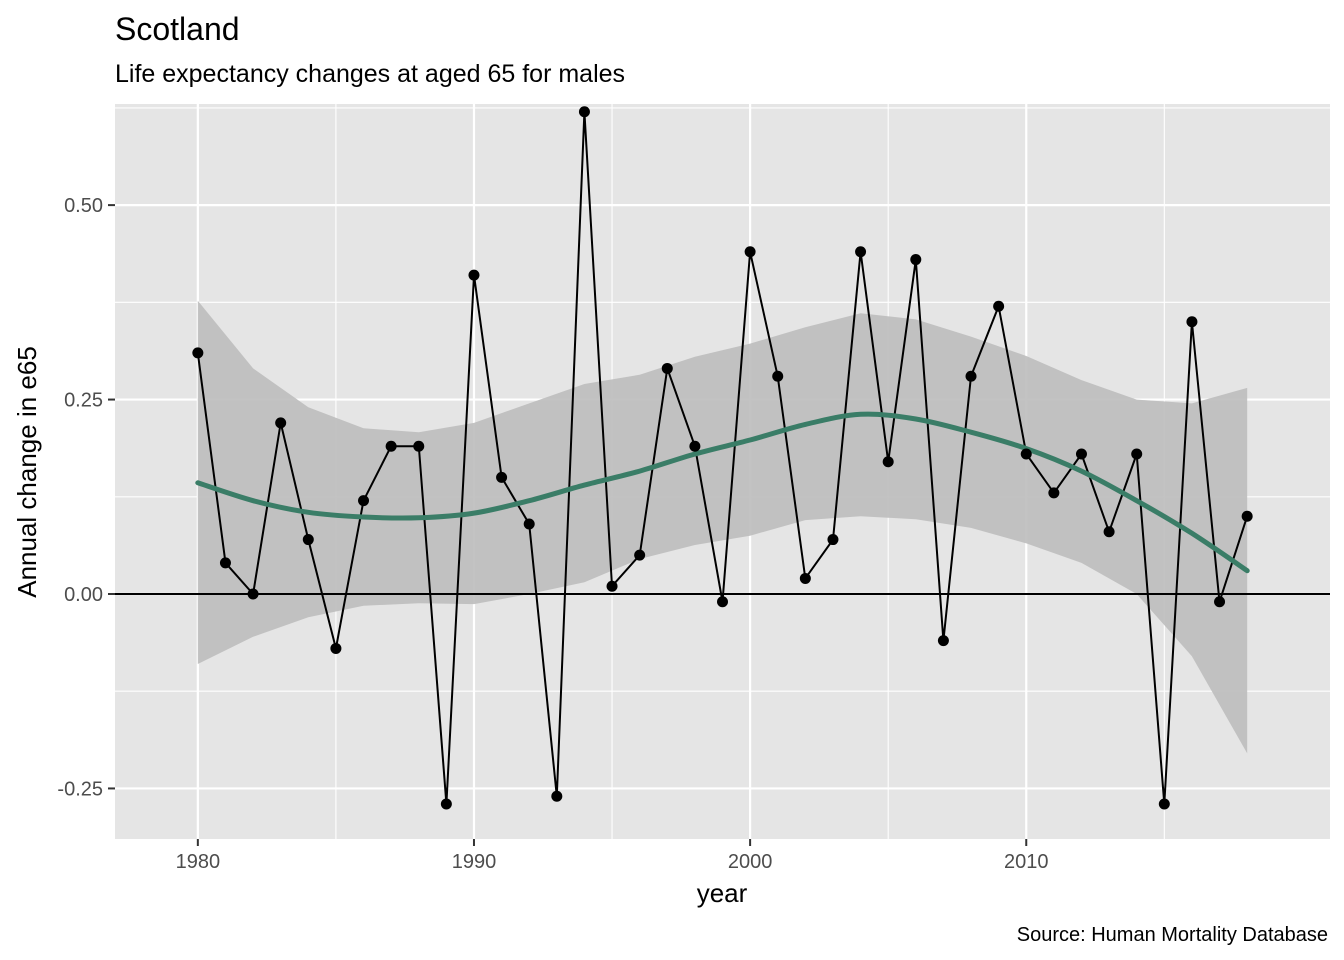  I want to click on smooth-trend-line, so click(722, 492).